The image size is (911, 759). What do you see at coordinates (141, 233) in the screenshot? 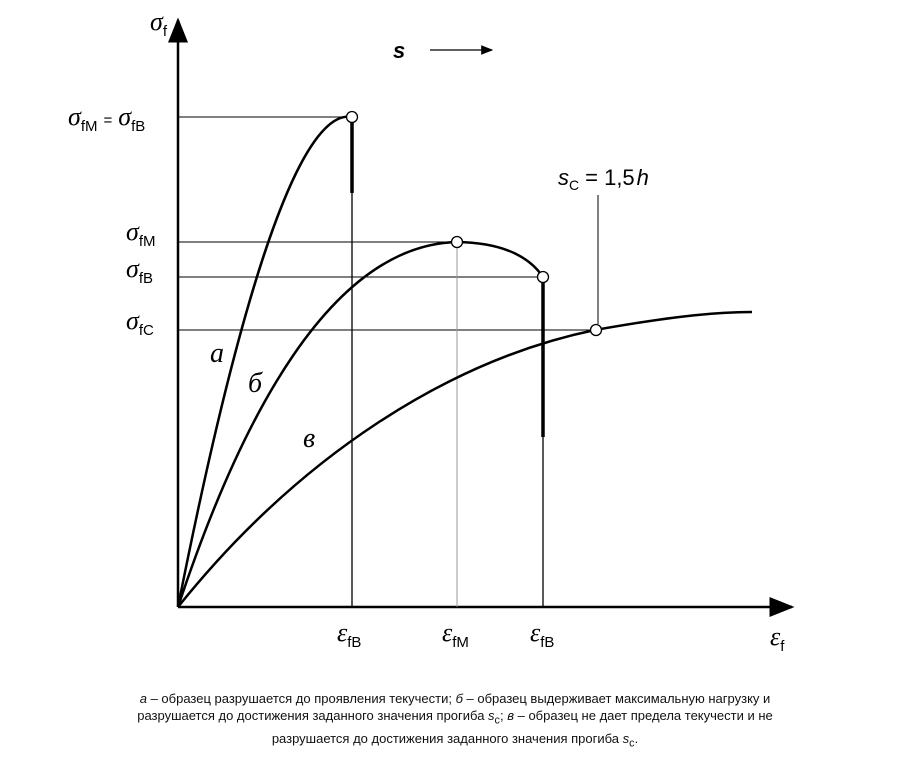
I see `stress-label: σfM` at bounding box center [141, 233].